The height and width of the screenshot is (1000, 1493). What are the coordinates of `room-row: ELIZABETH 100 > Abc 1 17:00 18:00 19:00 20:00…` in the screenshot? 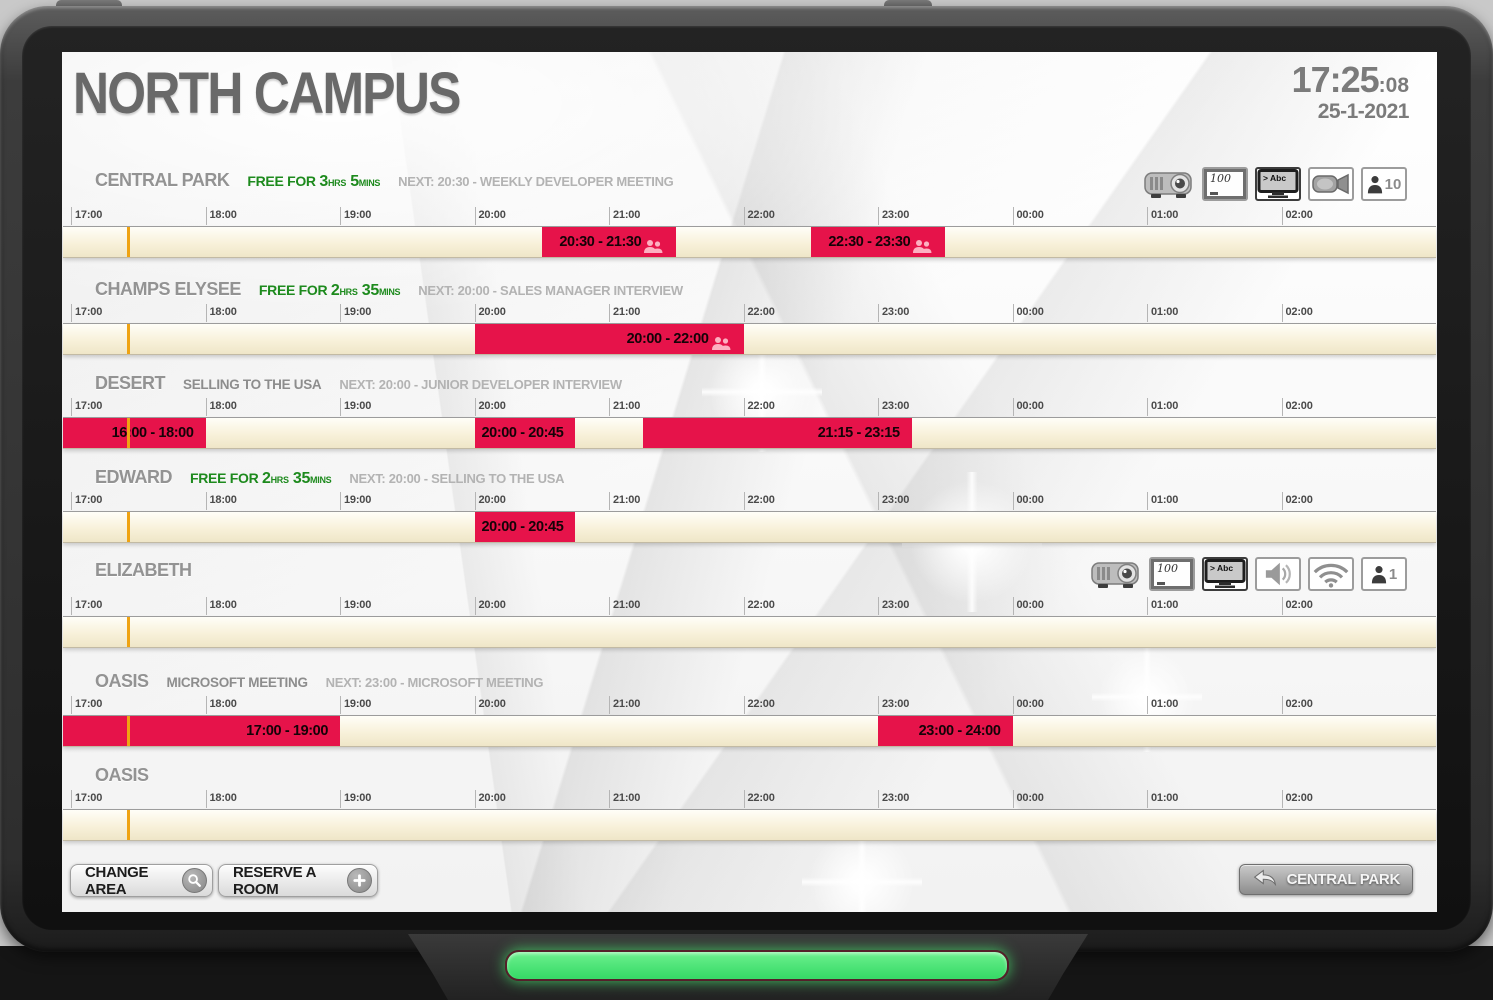 It's located at (749, 604).